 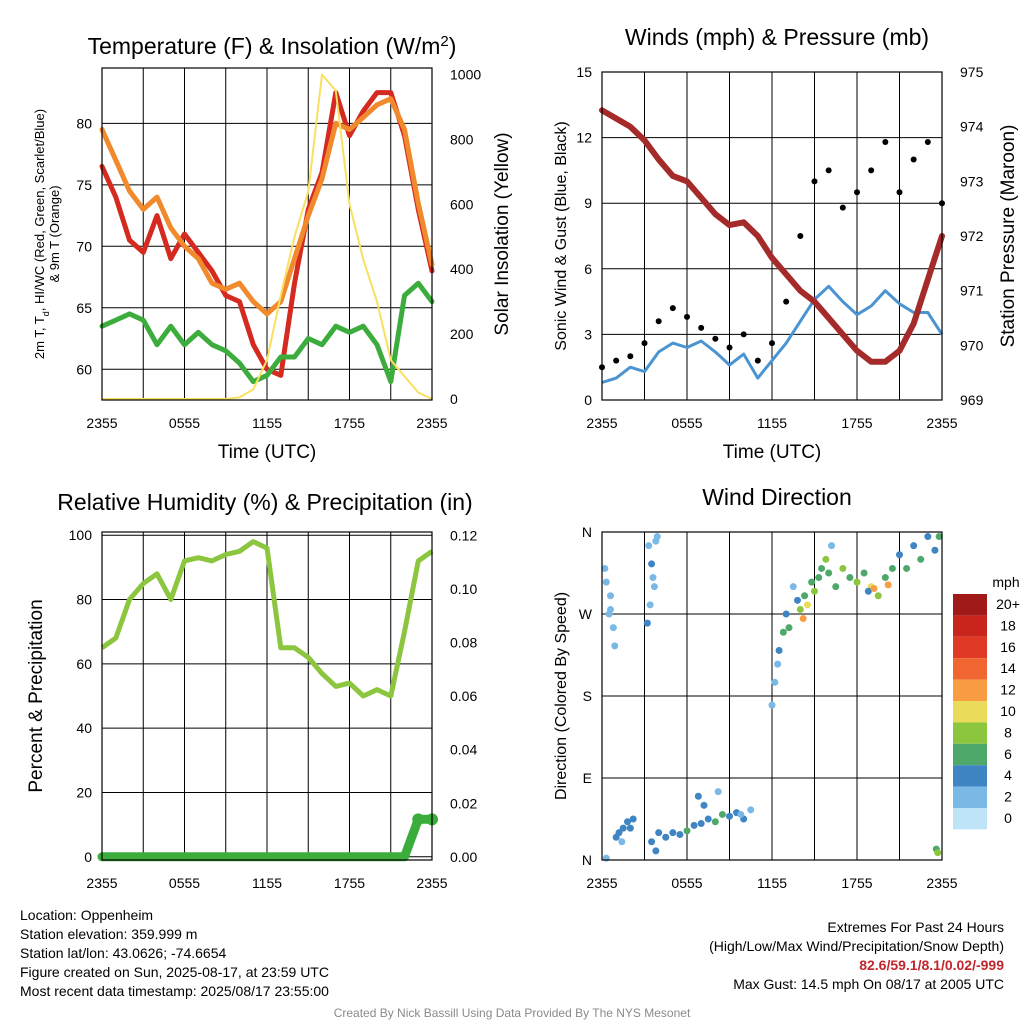 I want to click on series-wind-line, so click(x=772, y=334).